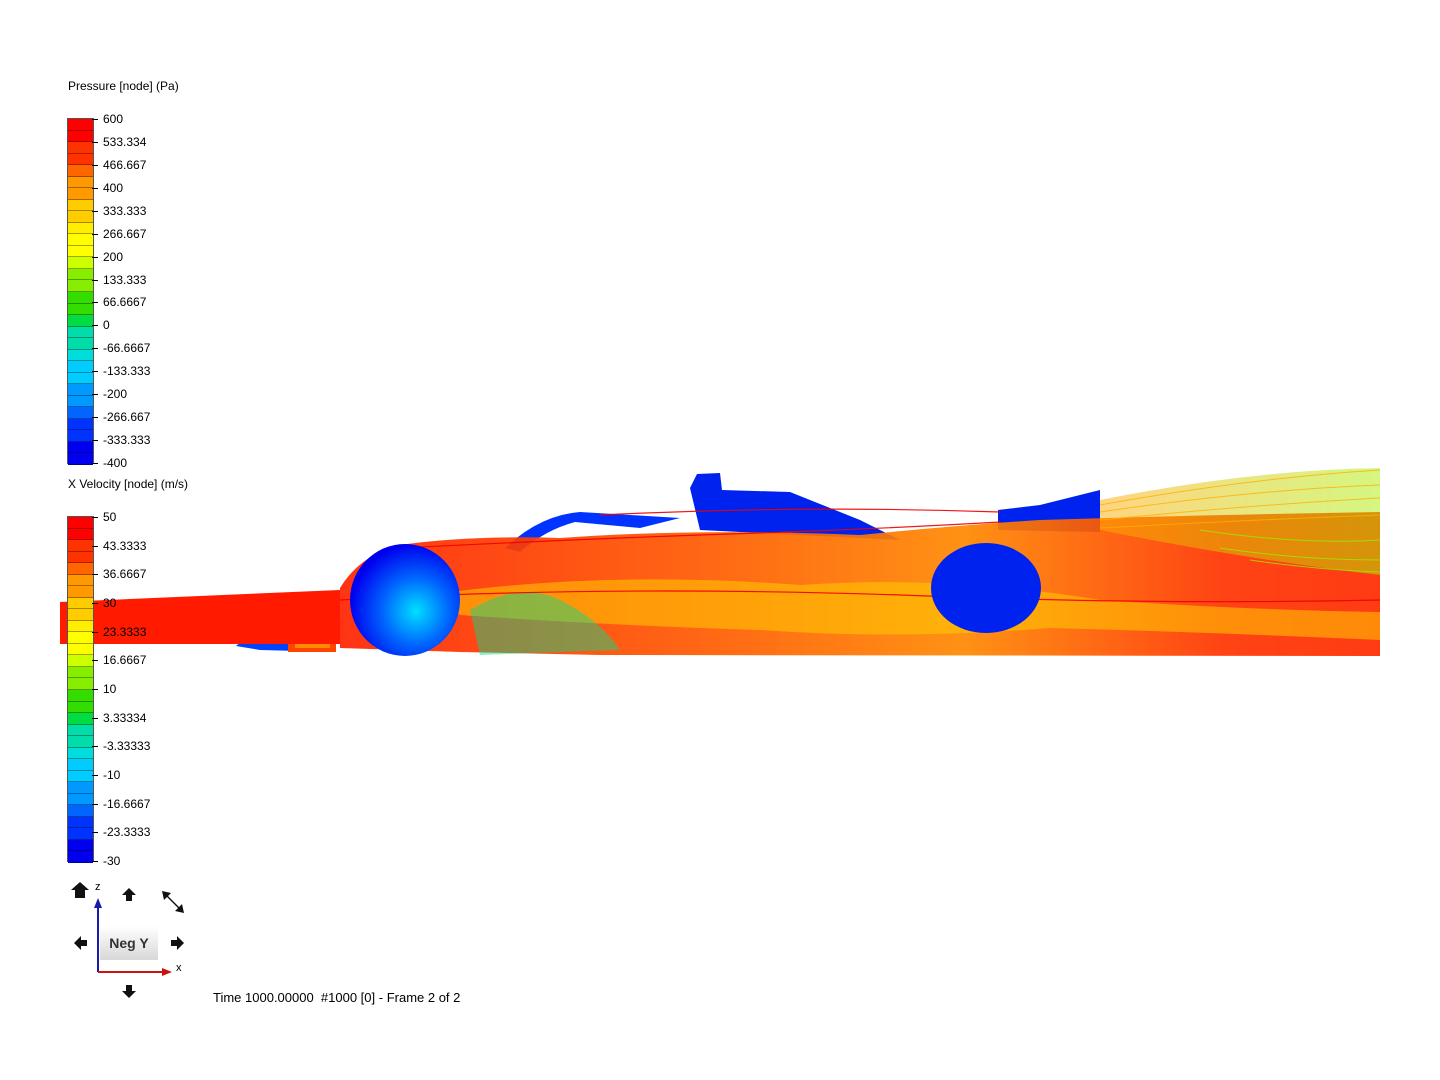 This screenshot has width=1440, height=1080. Describe the element at coordinates (337, 997) in the screenshot. I see `frame-status-text: Time 1000.00000 #1000 [0] - Frame 2 of 2` at that location.